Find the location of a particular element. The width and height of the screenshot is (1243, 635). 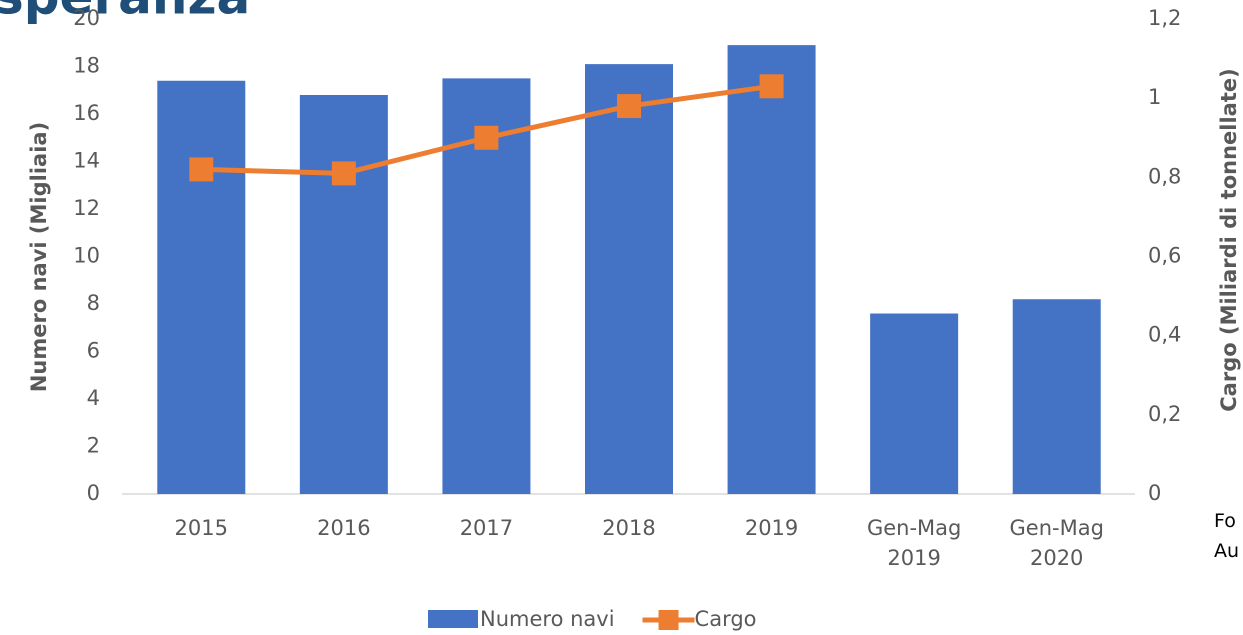

y2-tick-label: 0,8 is located at coordinates (1164, 176).